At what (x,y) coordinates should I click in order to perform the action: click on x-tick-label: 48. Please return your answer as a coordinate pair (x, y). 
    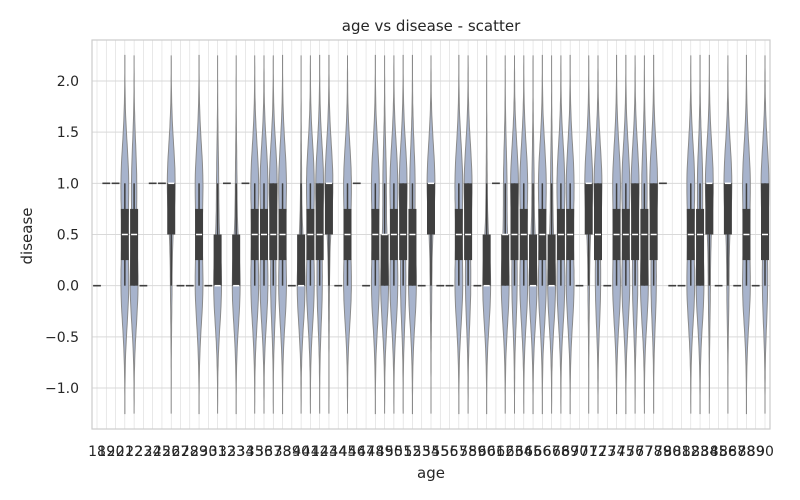
    Looking at the image, I should click on (375, 452).